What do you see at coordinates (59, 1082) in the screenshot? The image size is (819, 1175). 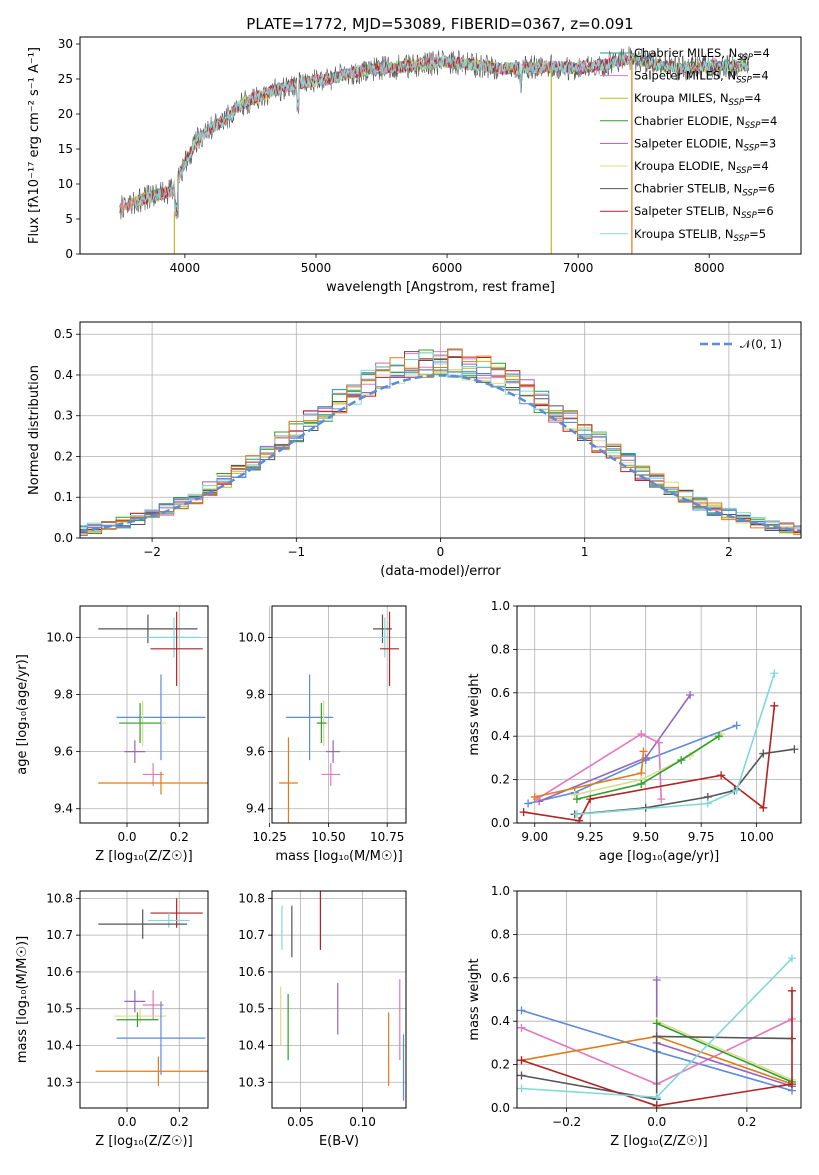 I see `y-tick-label: 10.3` at bounding box center [59, 1082].